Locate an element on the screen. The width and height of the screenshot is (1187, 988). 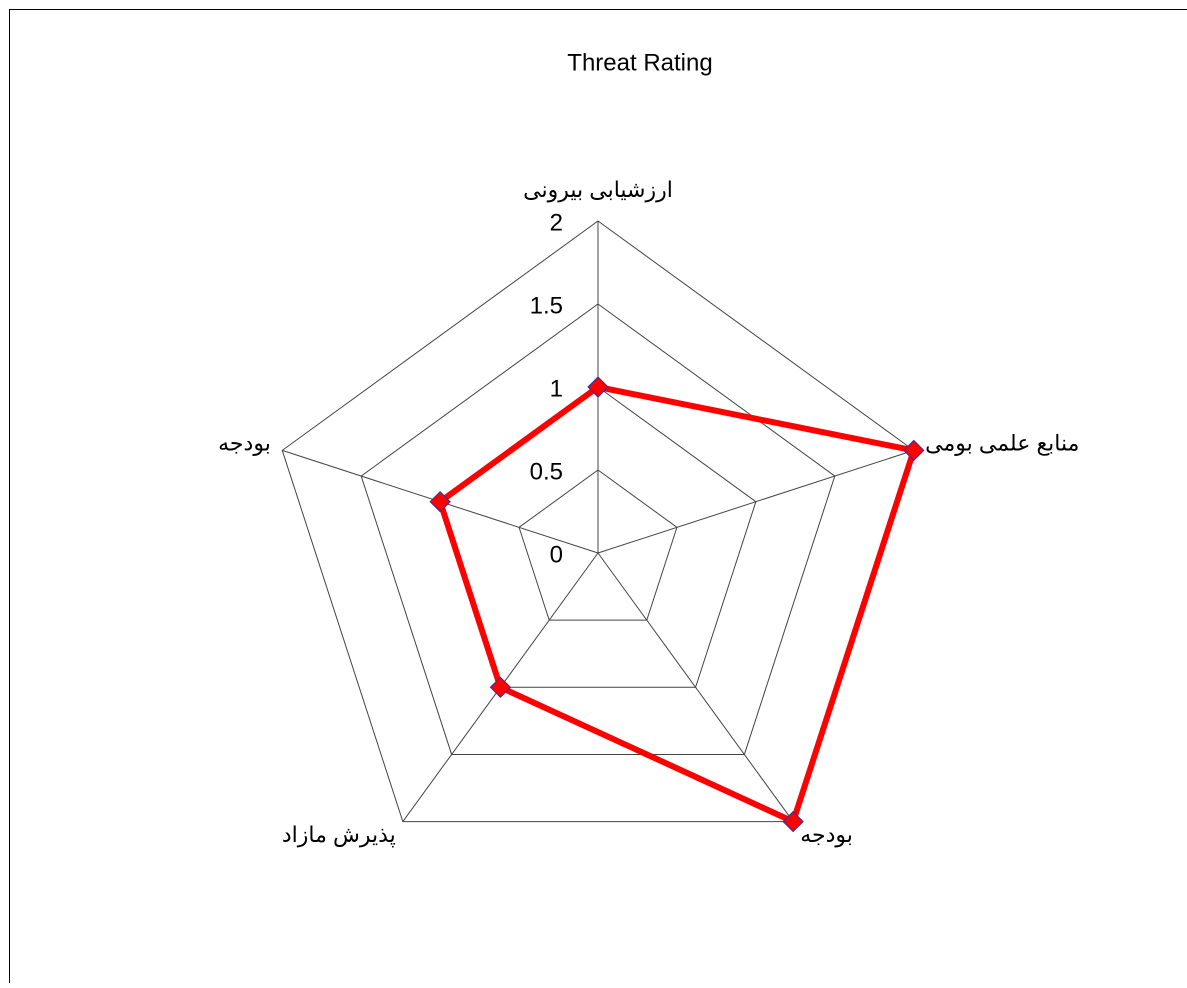
y-tick-label: 1 is located at coordinates (556, 388).